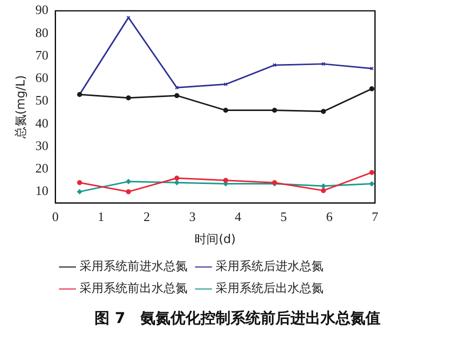 This screenshot has height=340, width=475. What do you see at coordinates (330, 216) in the screenshot?
I see `x-tick-label: 6` at bounding box center [330, 216].